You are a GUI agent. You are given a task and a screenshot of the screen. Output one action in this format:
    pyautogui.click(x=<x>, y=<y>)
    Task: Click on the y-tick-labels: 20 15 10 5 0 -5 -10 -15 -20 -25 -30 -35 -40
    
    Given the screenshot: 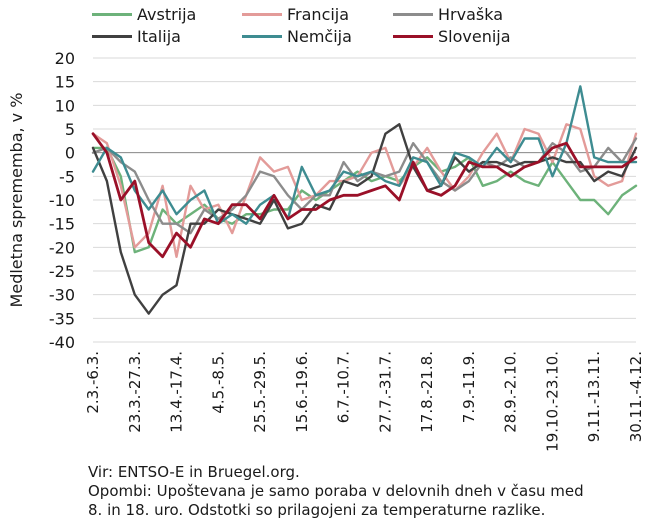 What is the action you would take?
    pyautogui.click(x=62, y=200)
    